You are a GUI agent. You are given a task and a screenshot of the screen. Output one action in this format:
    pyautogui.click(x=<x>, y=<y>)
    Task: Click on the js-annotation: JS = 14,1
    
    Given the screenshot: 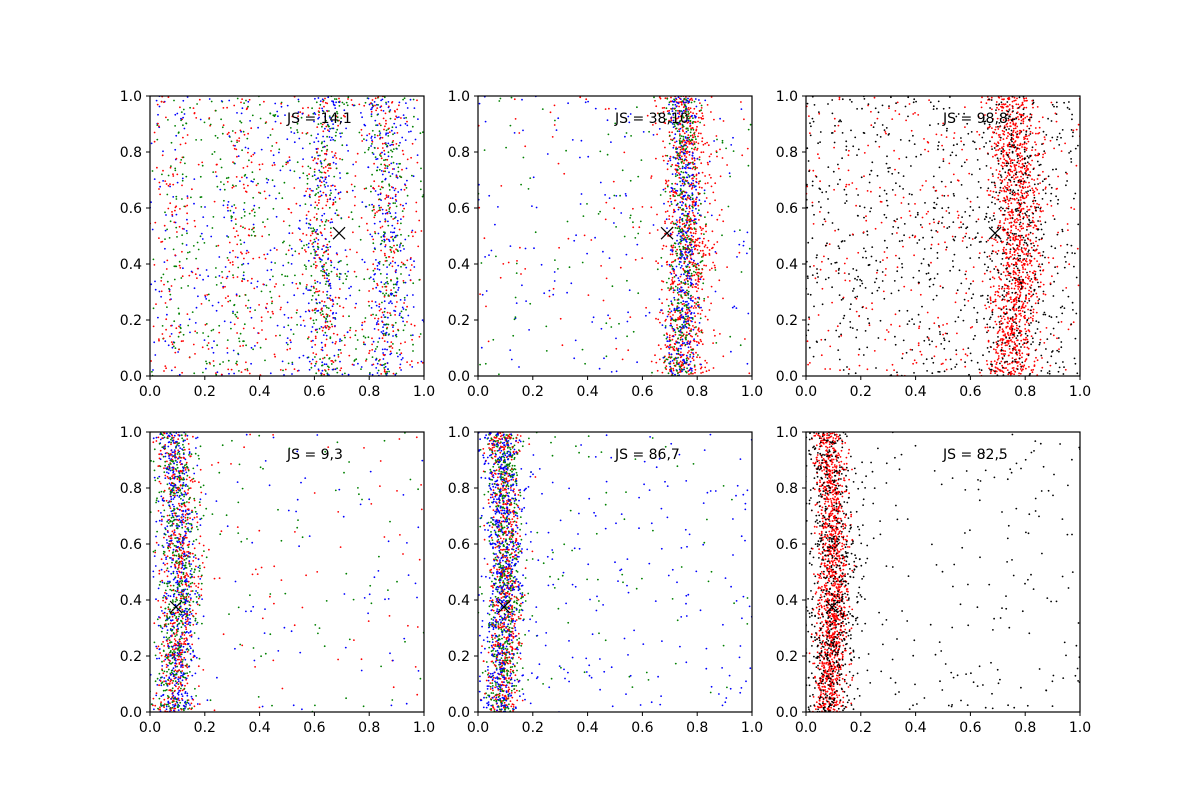 What is the action you would take?
    pyautogui.click(x=319, y=119)
    